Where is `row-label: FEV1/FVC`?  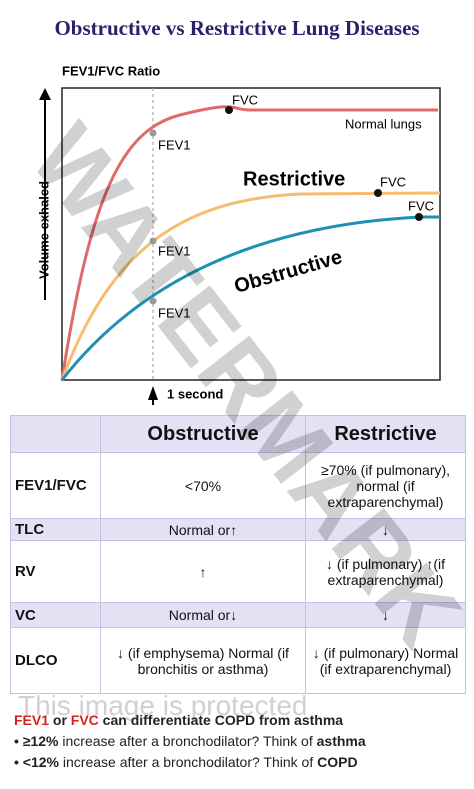
row-label: FEV1/FVC is located at coordinates (55, 485).